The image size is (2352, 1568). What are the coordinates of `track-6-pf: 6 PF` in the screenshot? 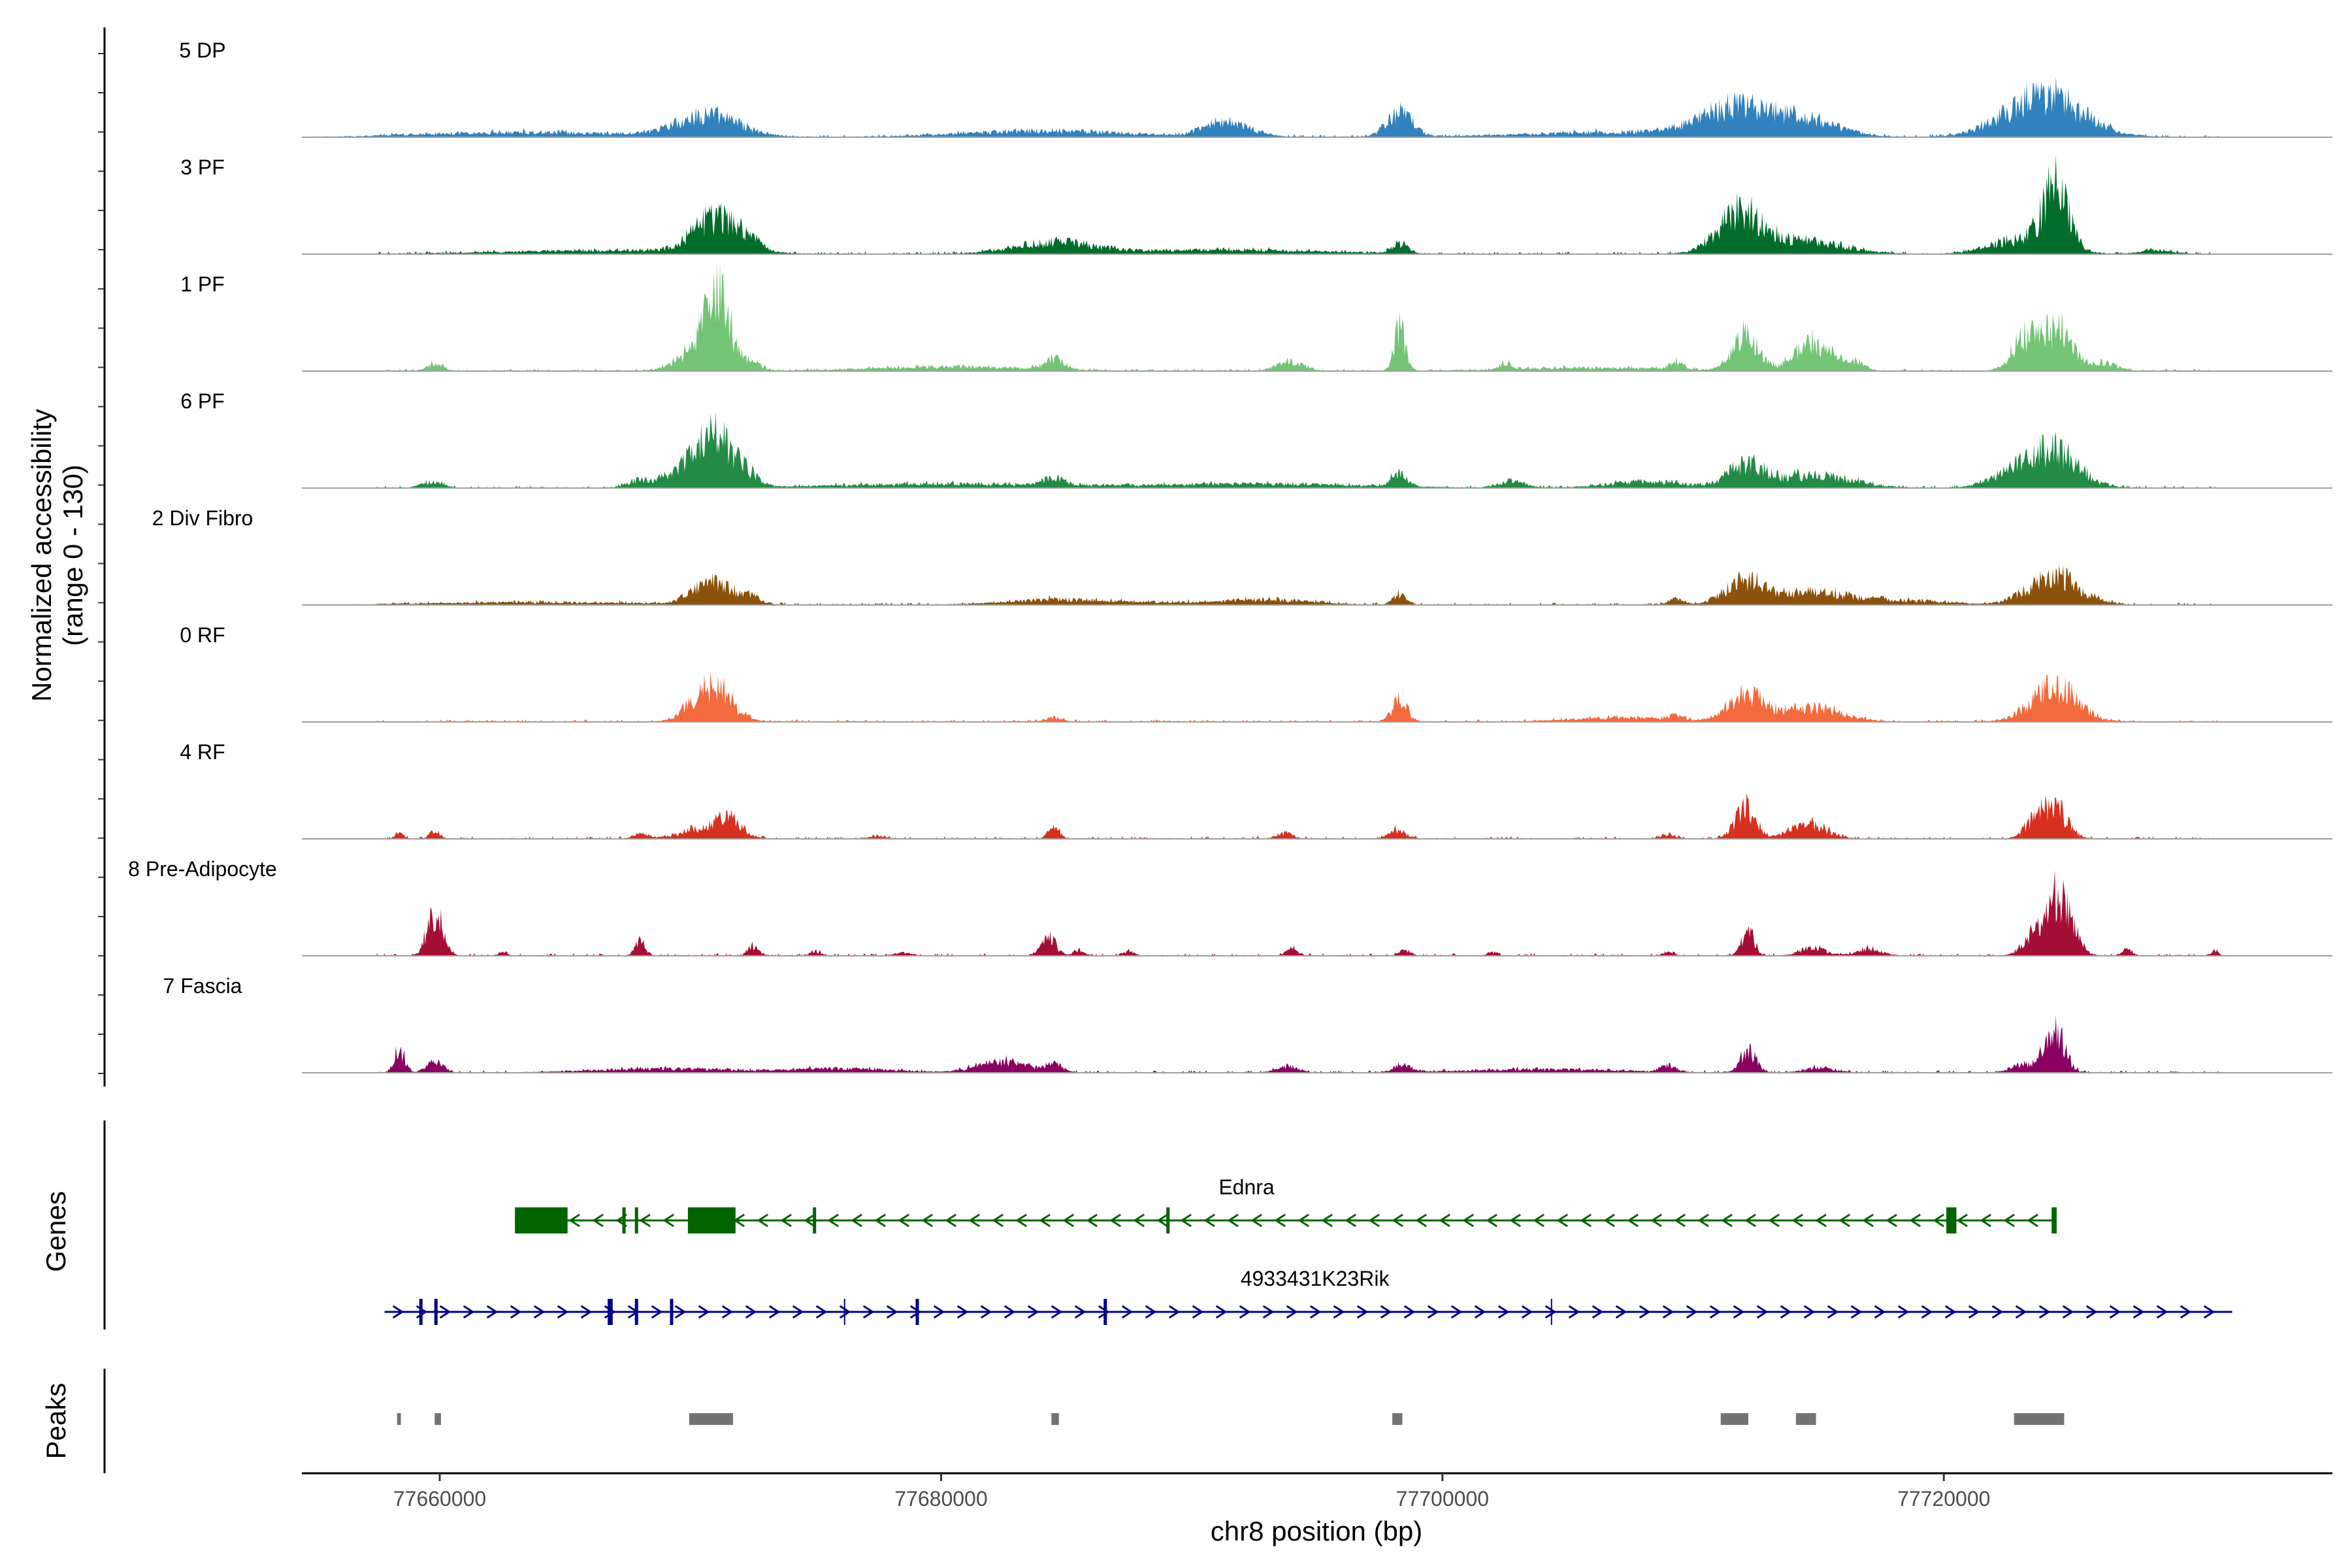 It's located at (1256, 439).